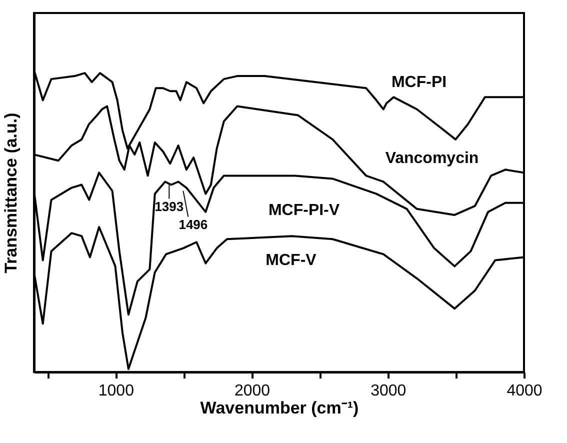 This screenshot has width=567, height=443. I want to click on series-label: MCF-PI, so click(419, 82).